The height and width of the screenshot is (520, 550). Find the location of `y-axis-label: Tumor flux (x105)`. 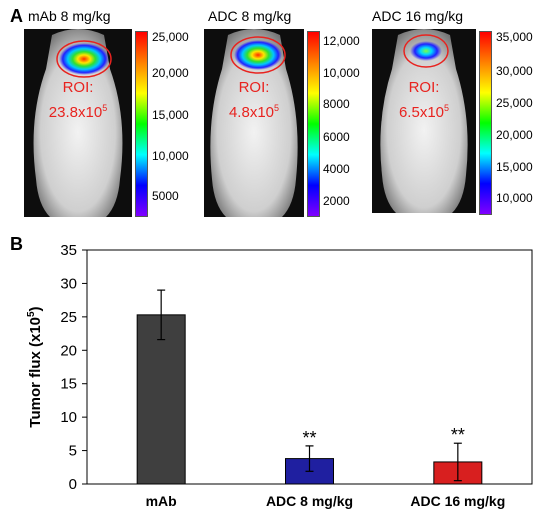

y-axis-label: Tumor flux (x105) is located at coordinates (35, 366).